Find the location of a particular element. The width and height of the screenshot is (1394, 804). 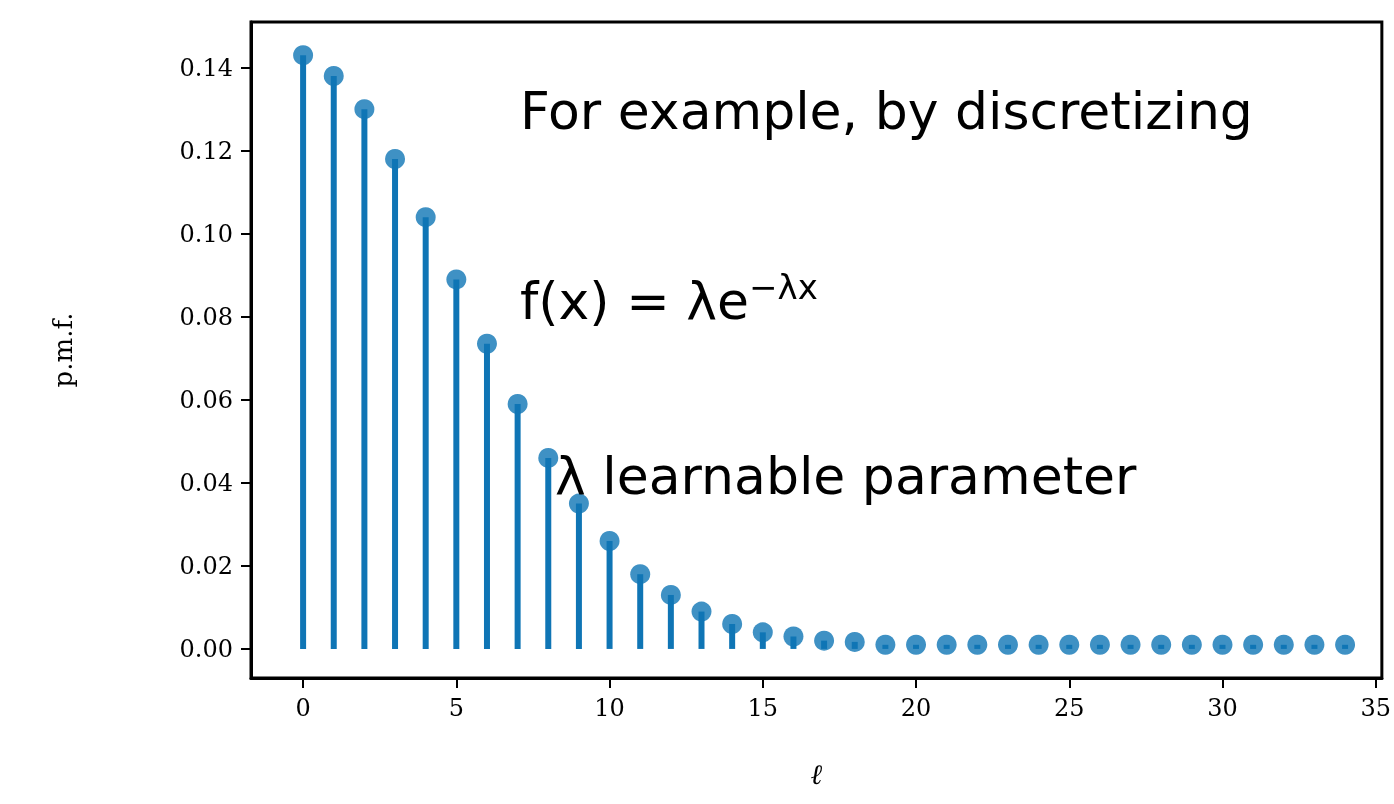

x-tick-label: 20 is located at coordinates (916, 708).